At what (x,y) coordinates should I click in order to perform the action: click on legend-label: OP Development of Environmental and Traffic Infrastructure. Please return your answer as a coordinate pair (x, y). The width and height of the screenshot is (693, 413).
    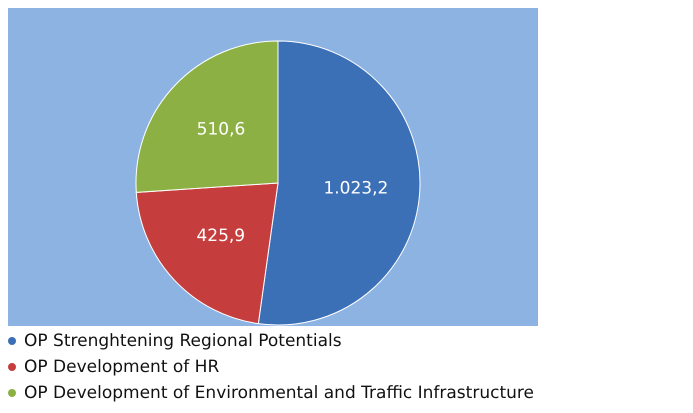
    Looking at the image, I should click on (279, 393).